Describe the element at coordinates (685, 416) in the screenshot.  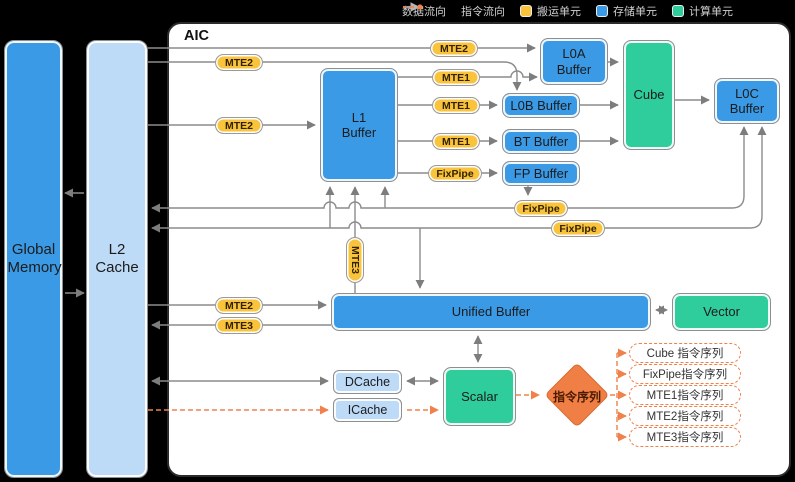
I see `mte2-instruction-queue: MTE2指令序列` at that location.